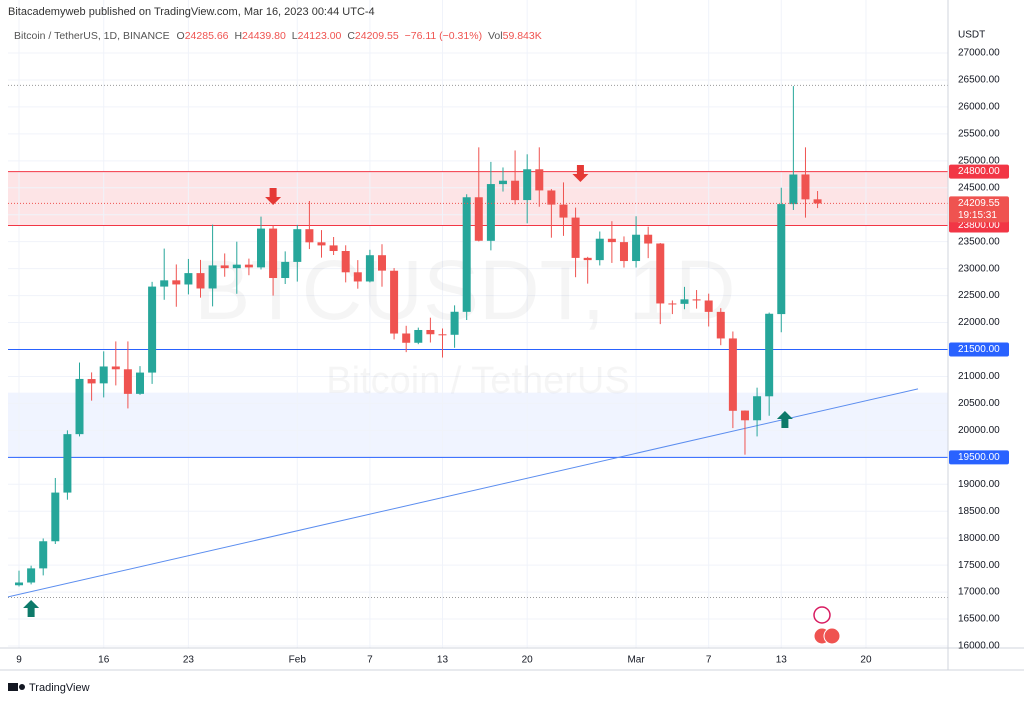  Describe the element at coordinates (181, 36) in the screenshot. I see `legend-key: O` at that location.